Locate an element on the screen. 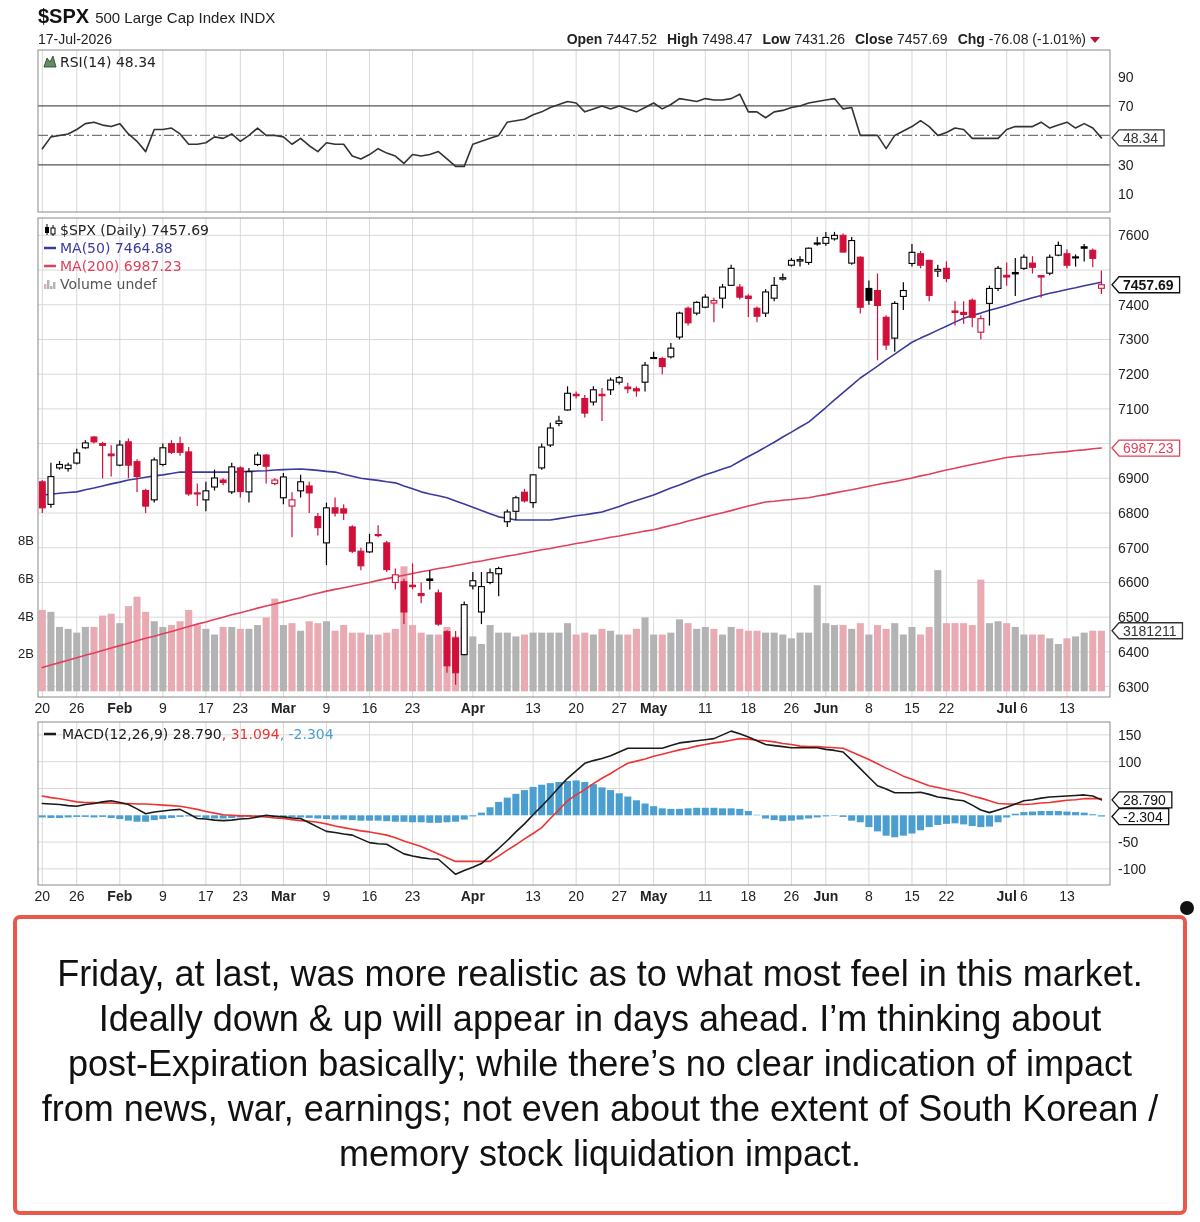 This screenshot has width=1200, height=1222. legend-label: $SPX (Daily) 7457.69 is located at coordinates (134, 230).